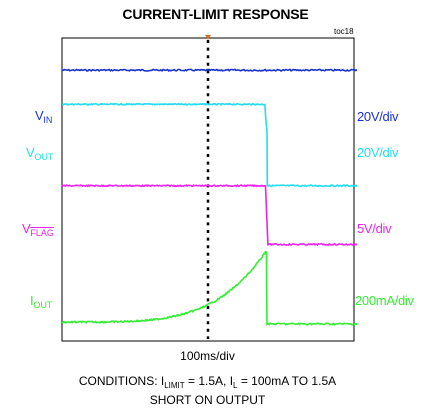 The width and height of the screenshot is (431, 413). I want to click on x-axis-scale-label: 100ms/div, so click(207, 356).